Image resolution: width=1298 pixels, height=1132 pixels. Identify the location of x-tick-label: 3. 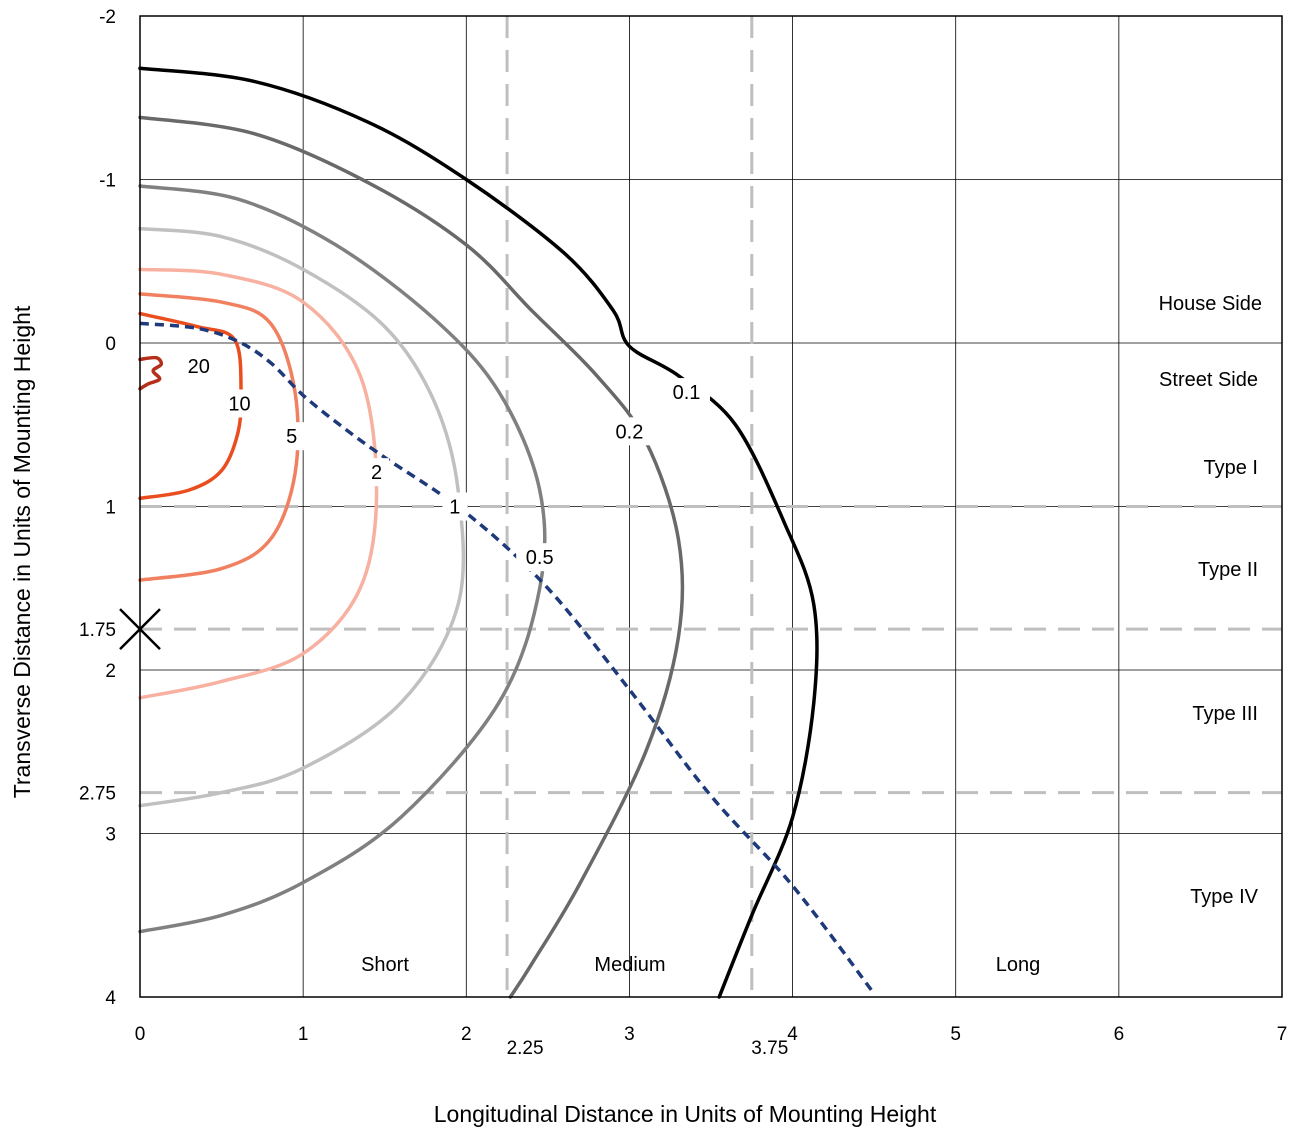
(629, 1034).